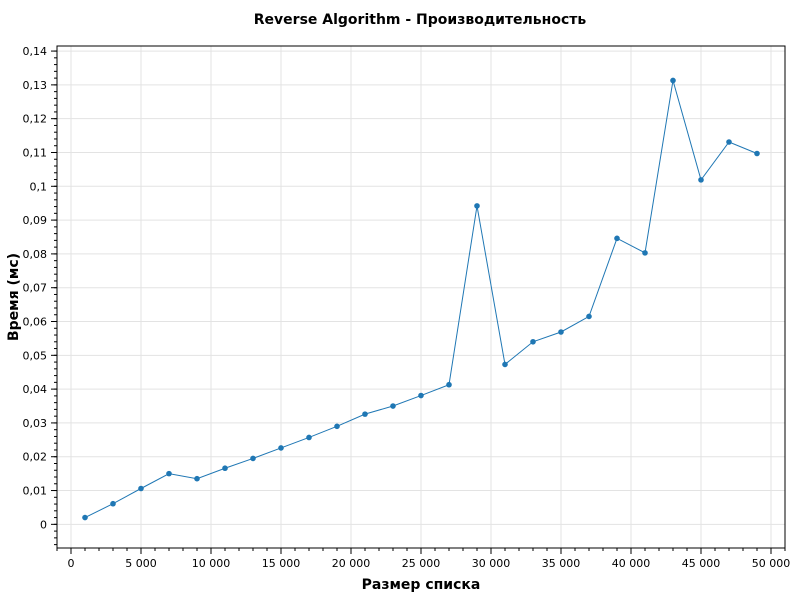 The height and width of the screenshot is (600, 800). What do you see at coordinates (351, 563) in the screenshot?
I see `x-tick-label: 20 000` at bounding box center [351, 563].